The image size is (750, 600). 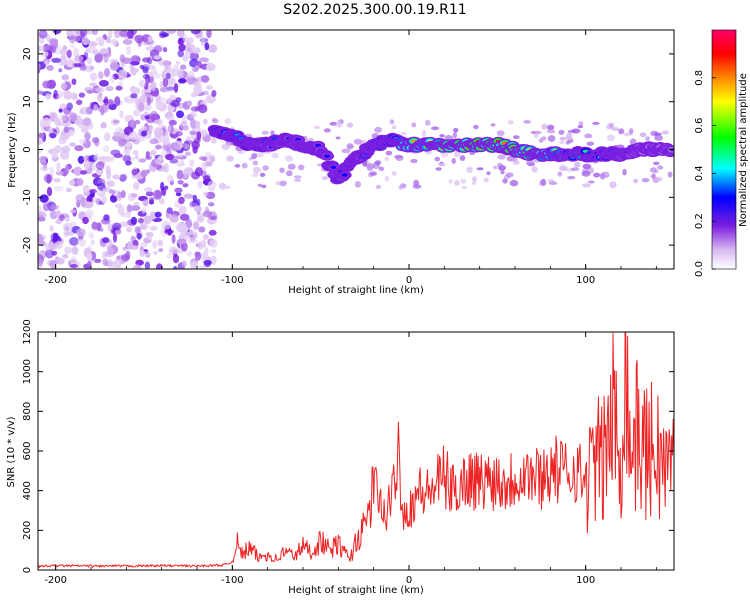 I want to click on colorbar-tick-label: 0.0, so click(x=699, y=269).